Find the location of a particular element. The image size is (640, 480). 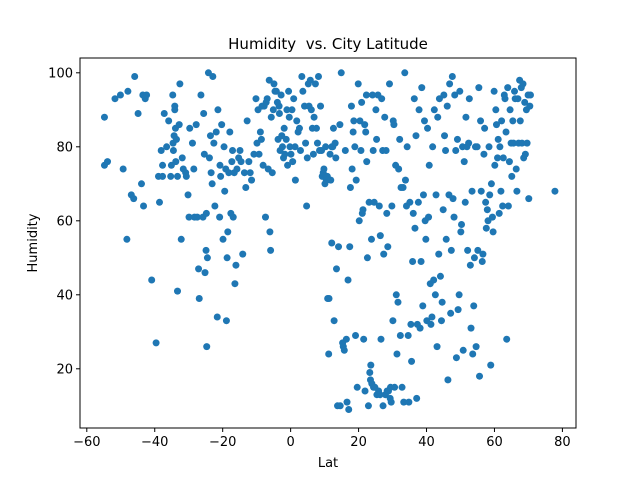

y-tick-label: 20 is located at coordinates (64, 369).